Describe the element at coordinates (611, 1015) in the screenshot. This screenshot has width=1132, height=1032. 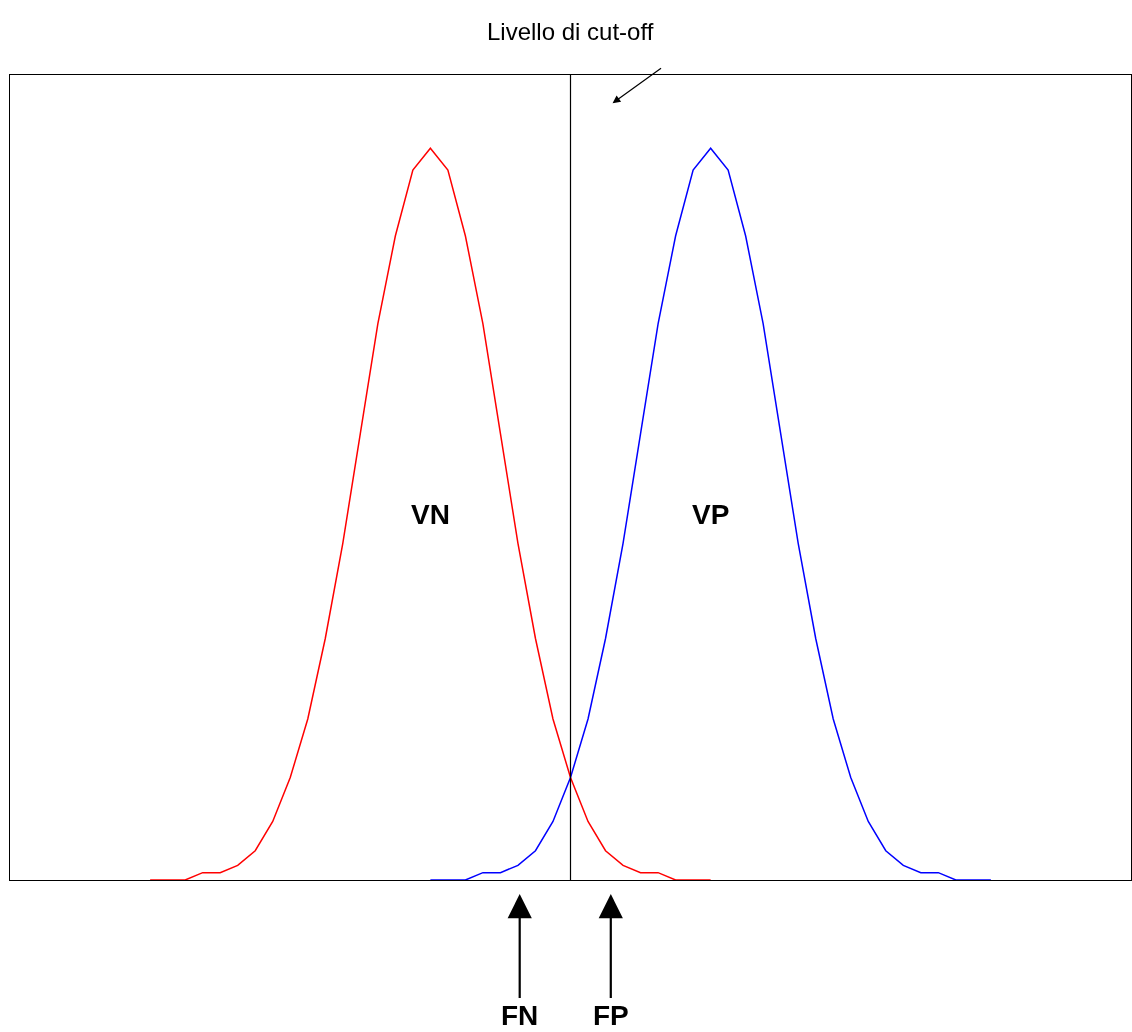
I see `text: FP` at that location.